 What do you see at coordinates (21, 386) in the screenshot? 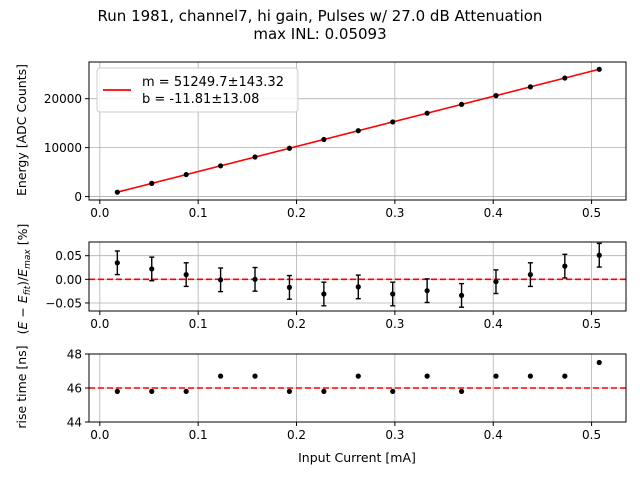
I see `y-axis-label-rise-time: rise time [ns]` at bounding box center [21, 386].